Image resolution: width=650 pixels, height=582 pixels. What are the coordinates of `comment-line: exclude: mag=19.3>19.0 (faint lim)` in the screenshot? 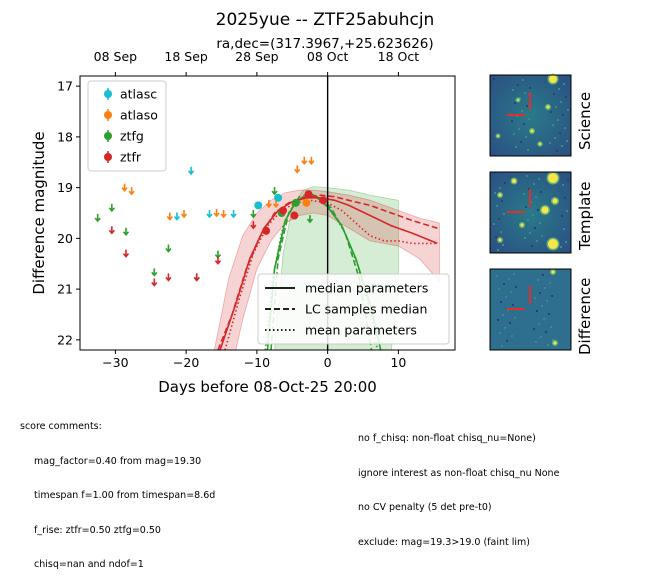 It's located at (444, 542).